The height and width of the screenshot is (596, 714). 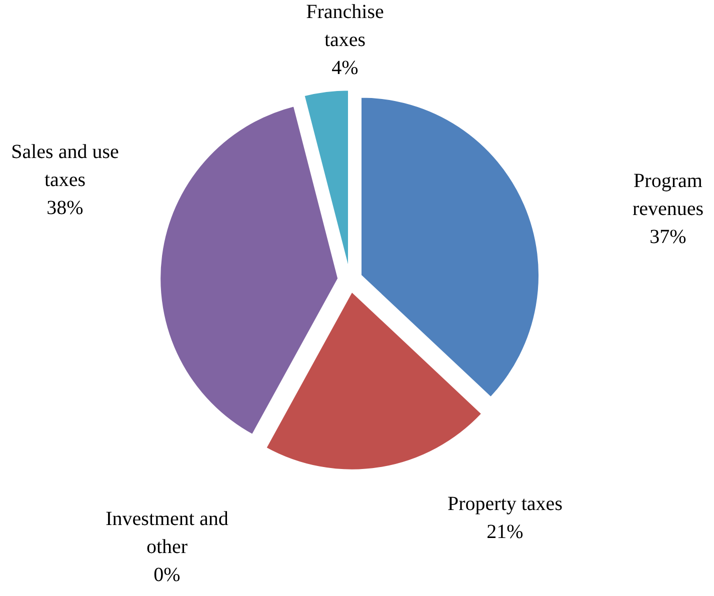 I want to click on slice-label: Program revenues, so click(x=668, y=195).